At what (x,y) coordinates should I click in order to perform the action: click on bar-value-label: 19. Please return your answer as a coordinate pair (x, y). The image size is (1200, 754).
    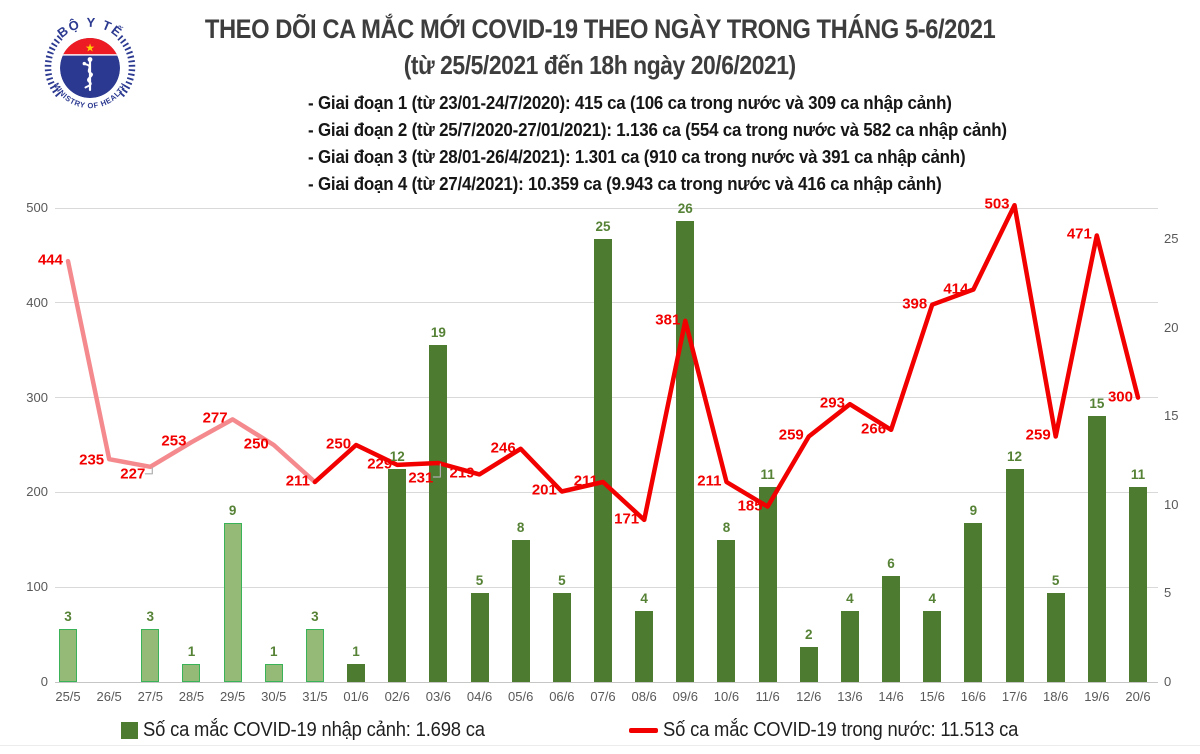
    Looking at the image, I should click on (438, 333).